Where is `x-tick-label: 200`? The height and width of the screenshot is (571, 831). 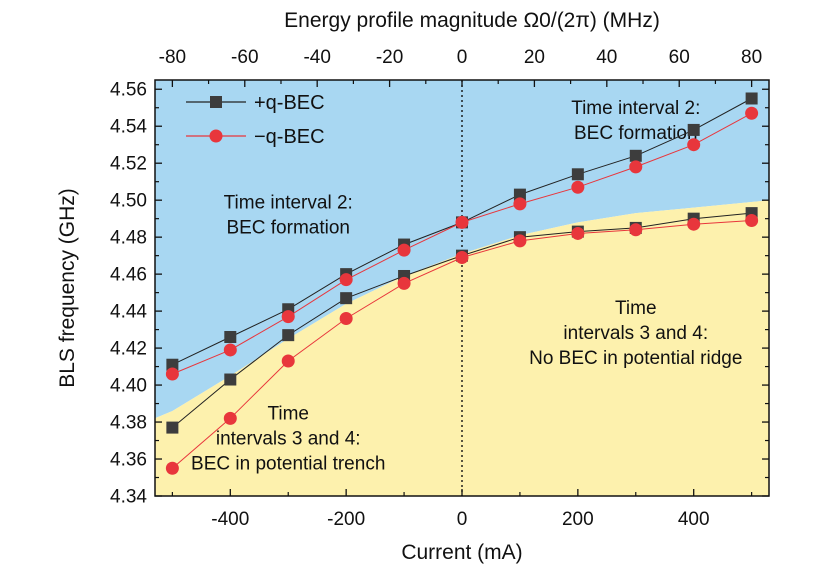 x-tick-label: 200 is located at coordinates (578, 519).